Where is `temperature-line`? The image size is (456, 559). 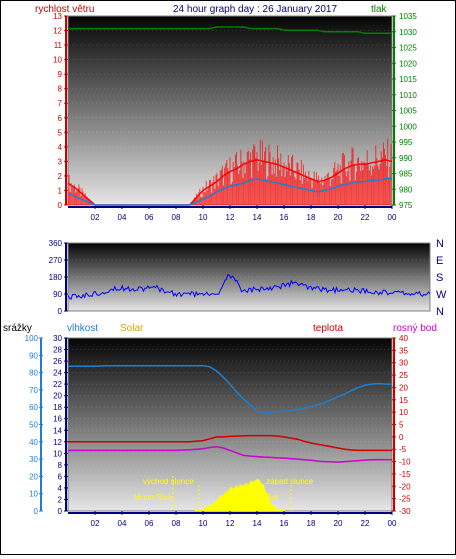
temperature-line is located at coordinates (230, 443).